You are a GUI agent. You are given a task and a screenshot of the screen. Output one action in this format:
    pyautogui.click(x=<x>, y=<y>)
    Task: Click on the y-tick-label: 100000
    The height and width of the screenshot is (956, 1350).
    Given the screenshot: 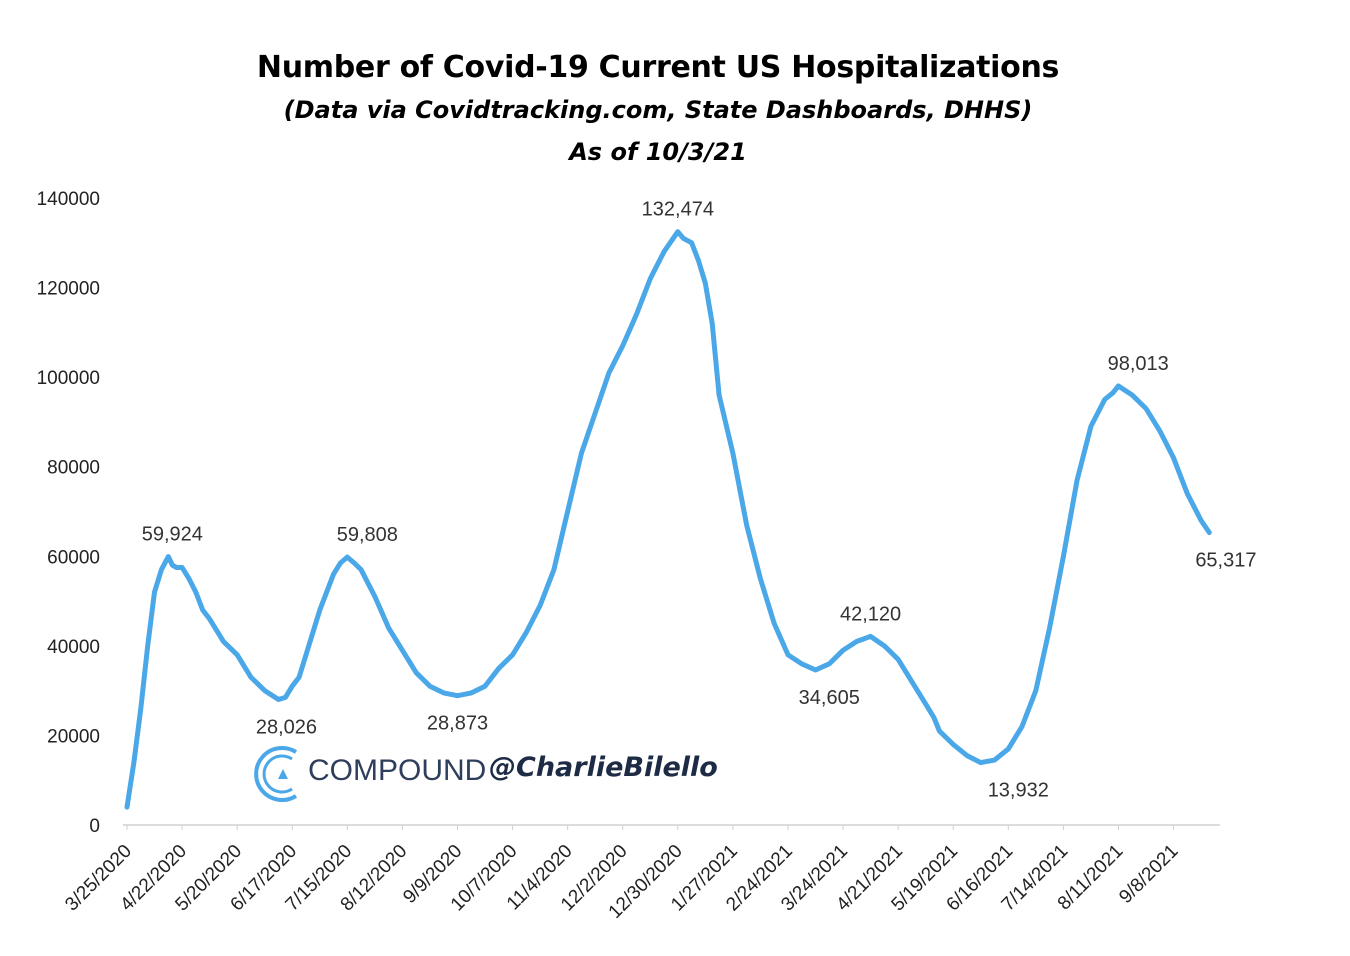 What is the action you would take?
    pyautogui.click(x=68, y=378)
    